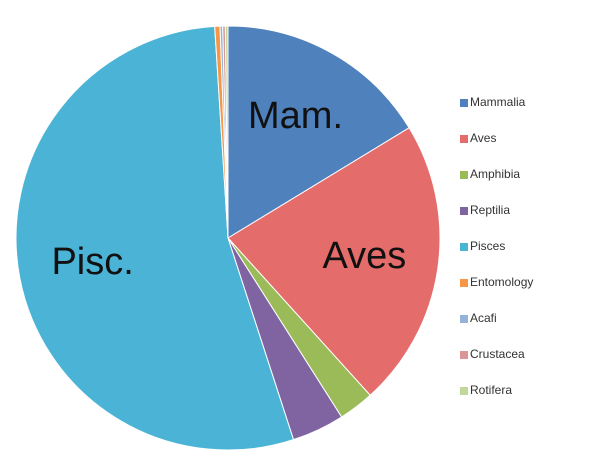  What do you see at coordinates (487, 246) in the screenshot?
I see `legend-label: Pisces` at bounding box center [487, 246].